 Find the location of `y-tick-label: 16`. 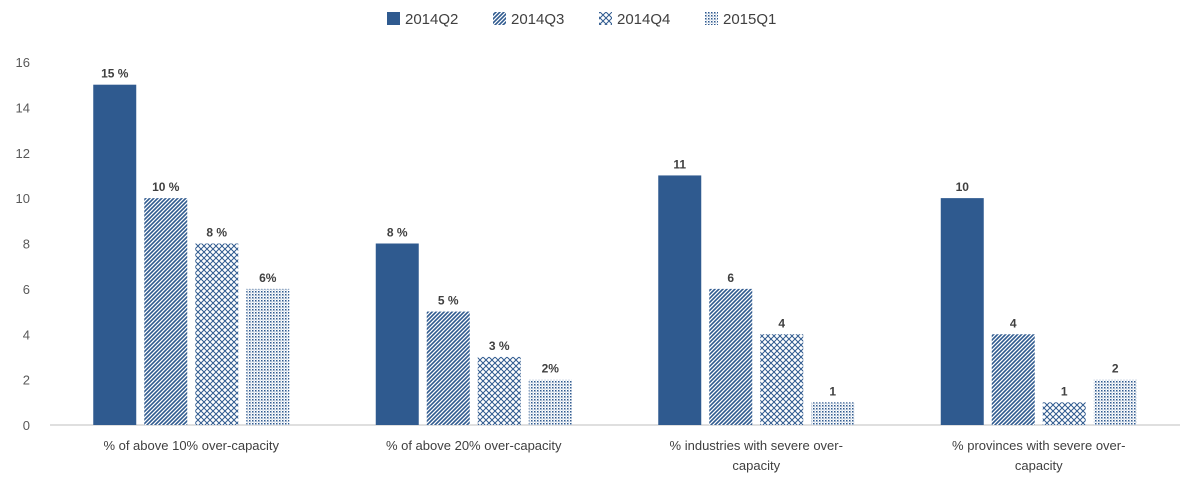

y-tick-label: 16 is located at coordinates (23, 62).